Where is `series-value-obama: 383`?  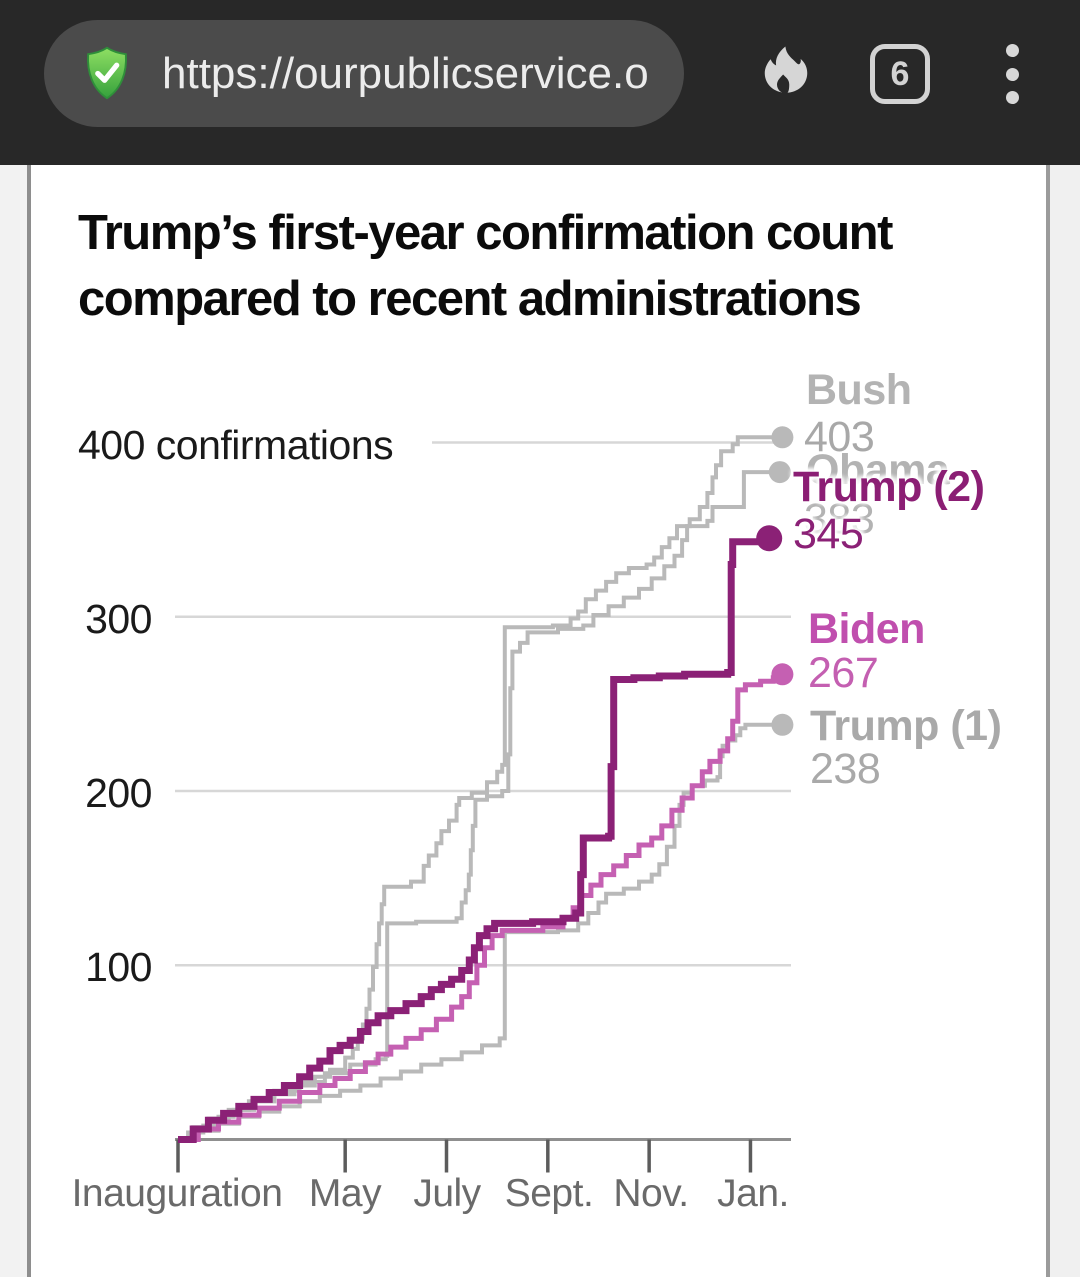
series-value-obama: 383 is located at coordinates (839, 519).